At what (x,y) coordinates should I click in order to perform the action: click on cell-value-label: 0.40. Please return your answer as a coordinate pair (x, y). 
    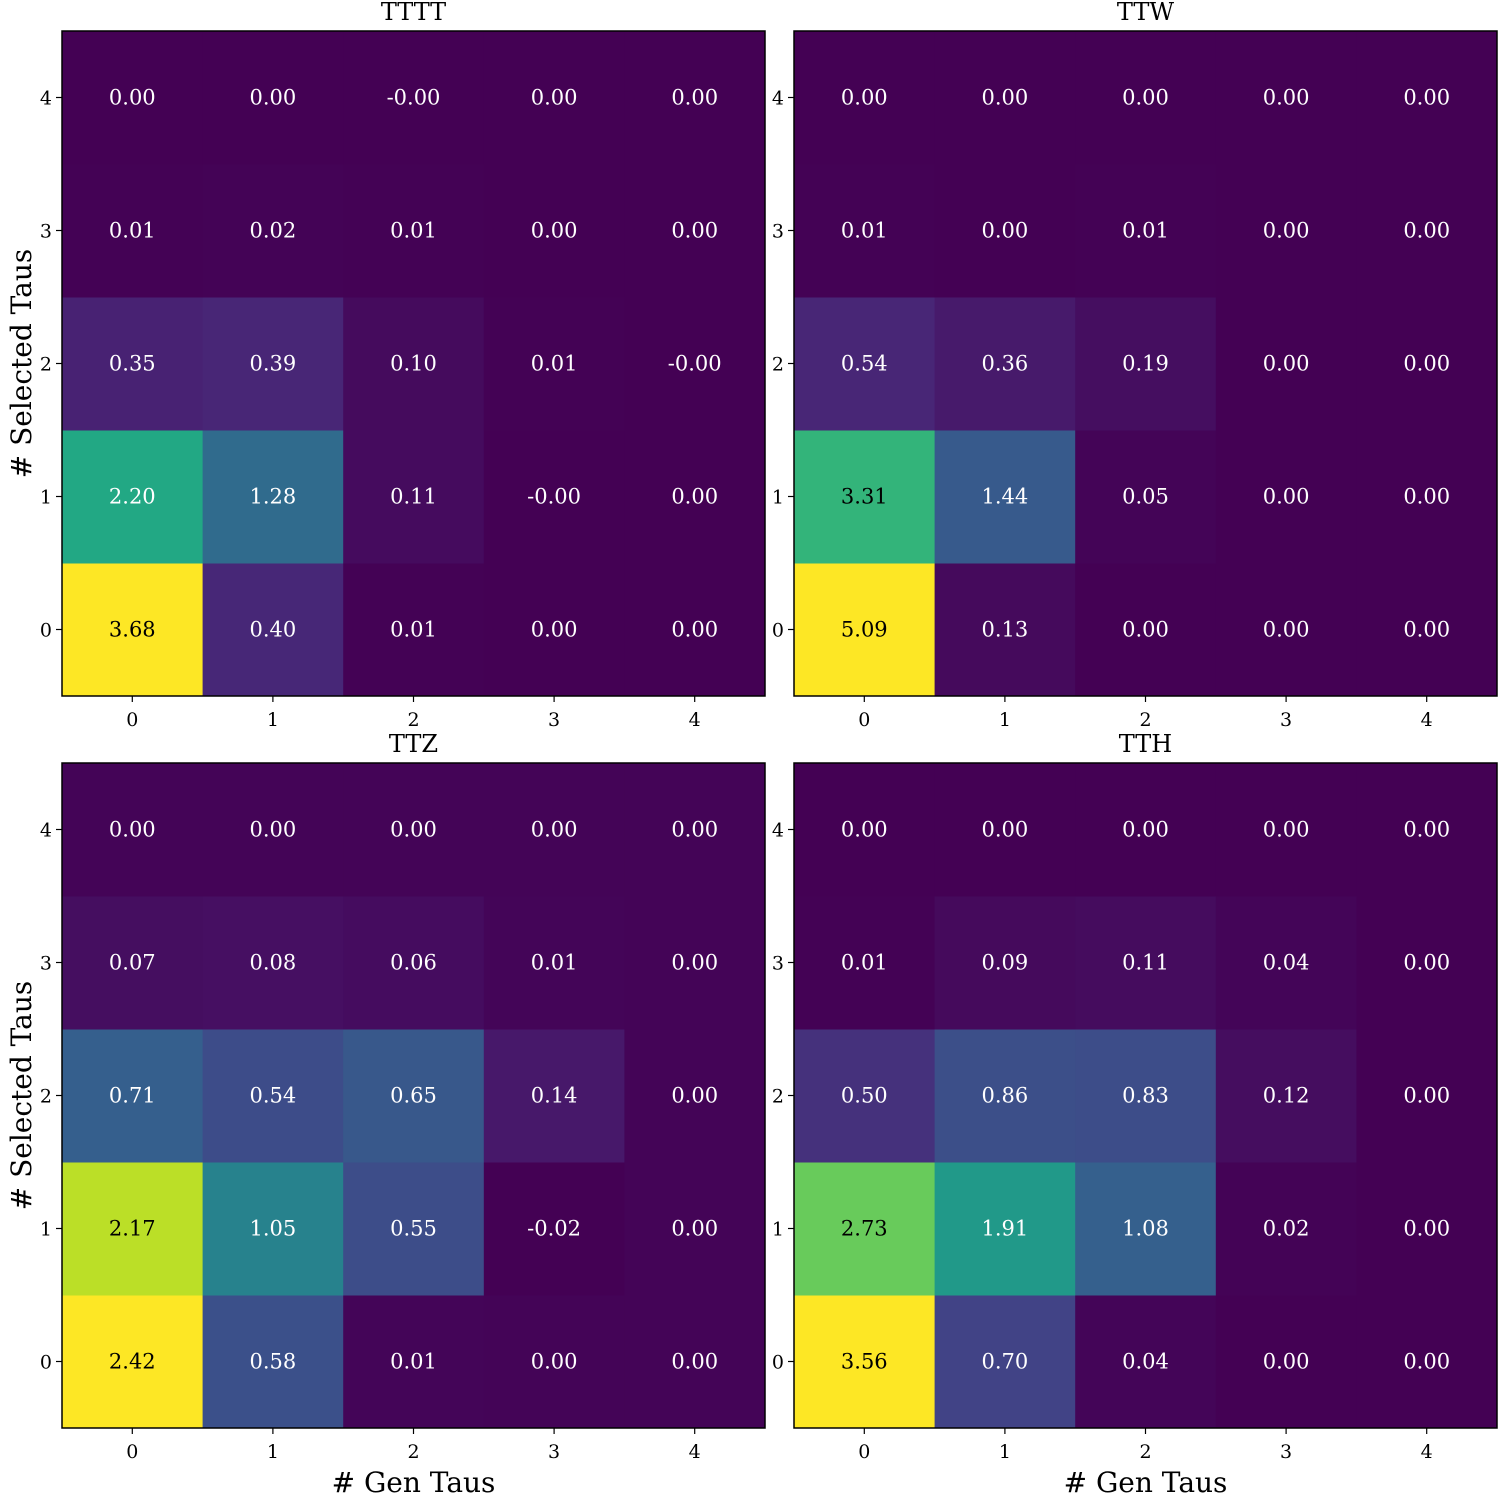
    Looking at the image, I should click on (273, 630).